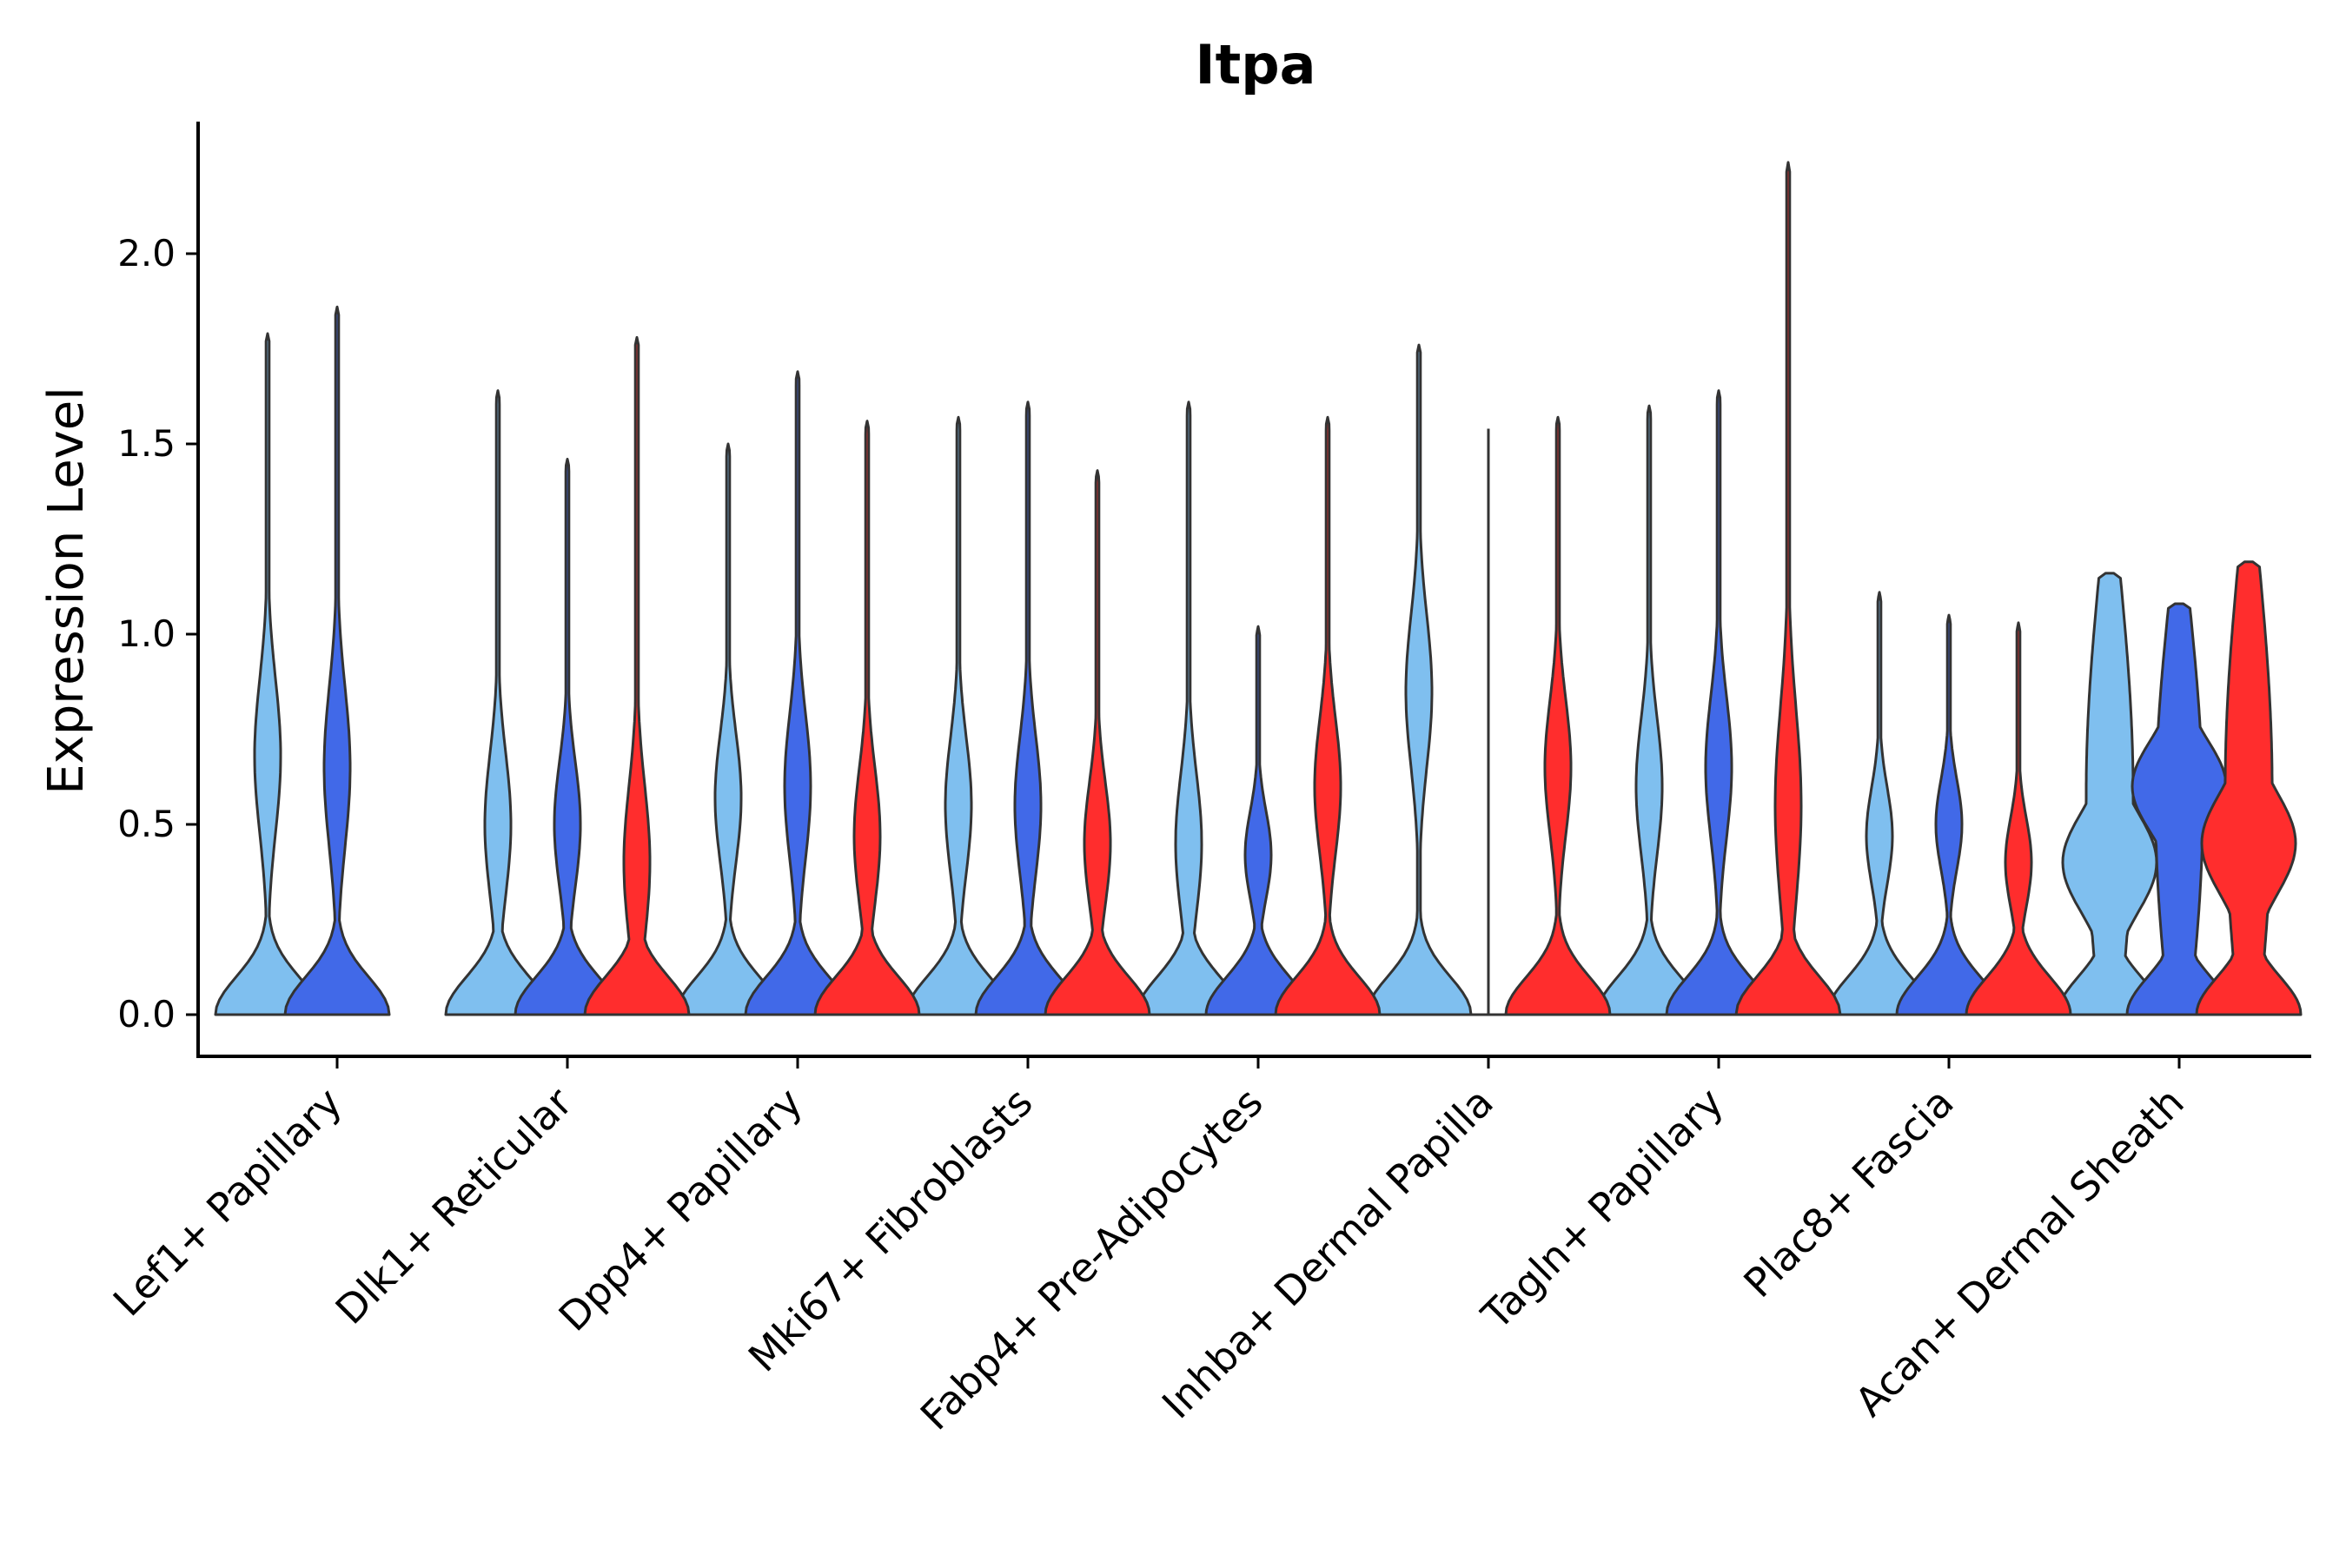 The width and height of the screenshot is (2346, 1568). I want to click on x-tick-label: Tagln+ Papillary, so click(1602, 1209).